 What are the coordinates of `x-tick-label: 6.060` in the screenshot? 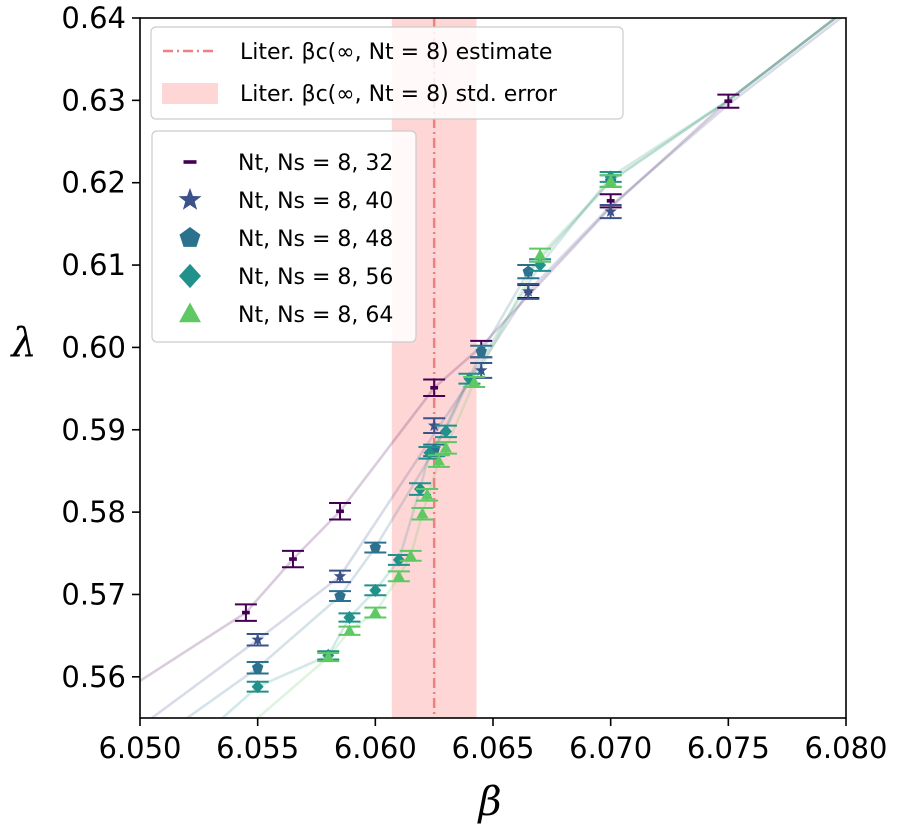 It's located at (375, 748).